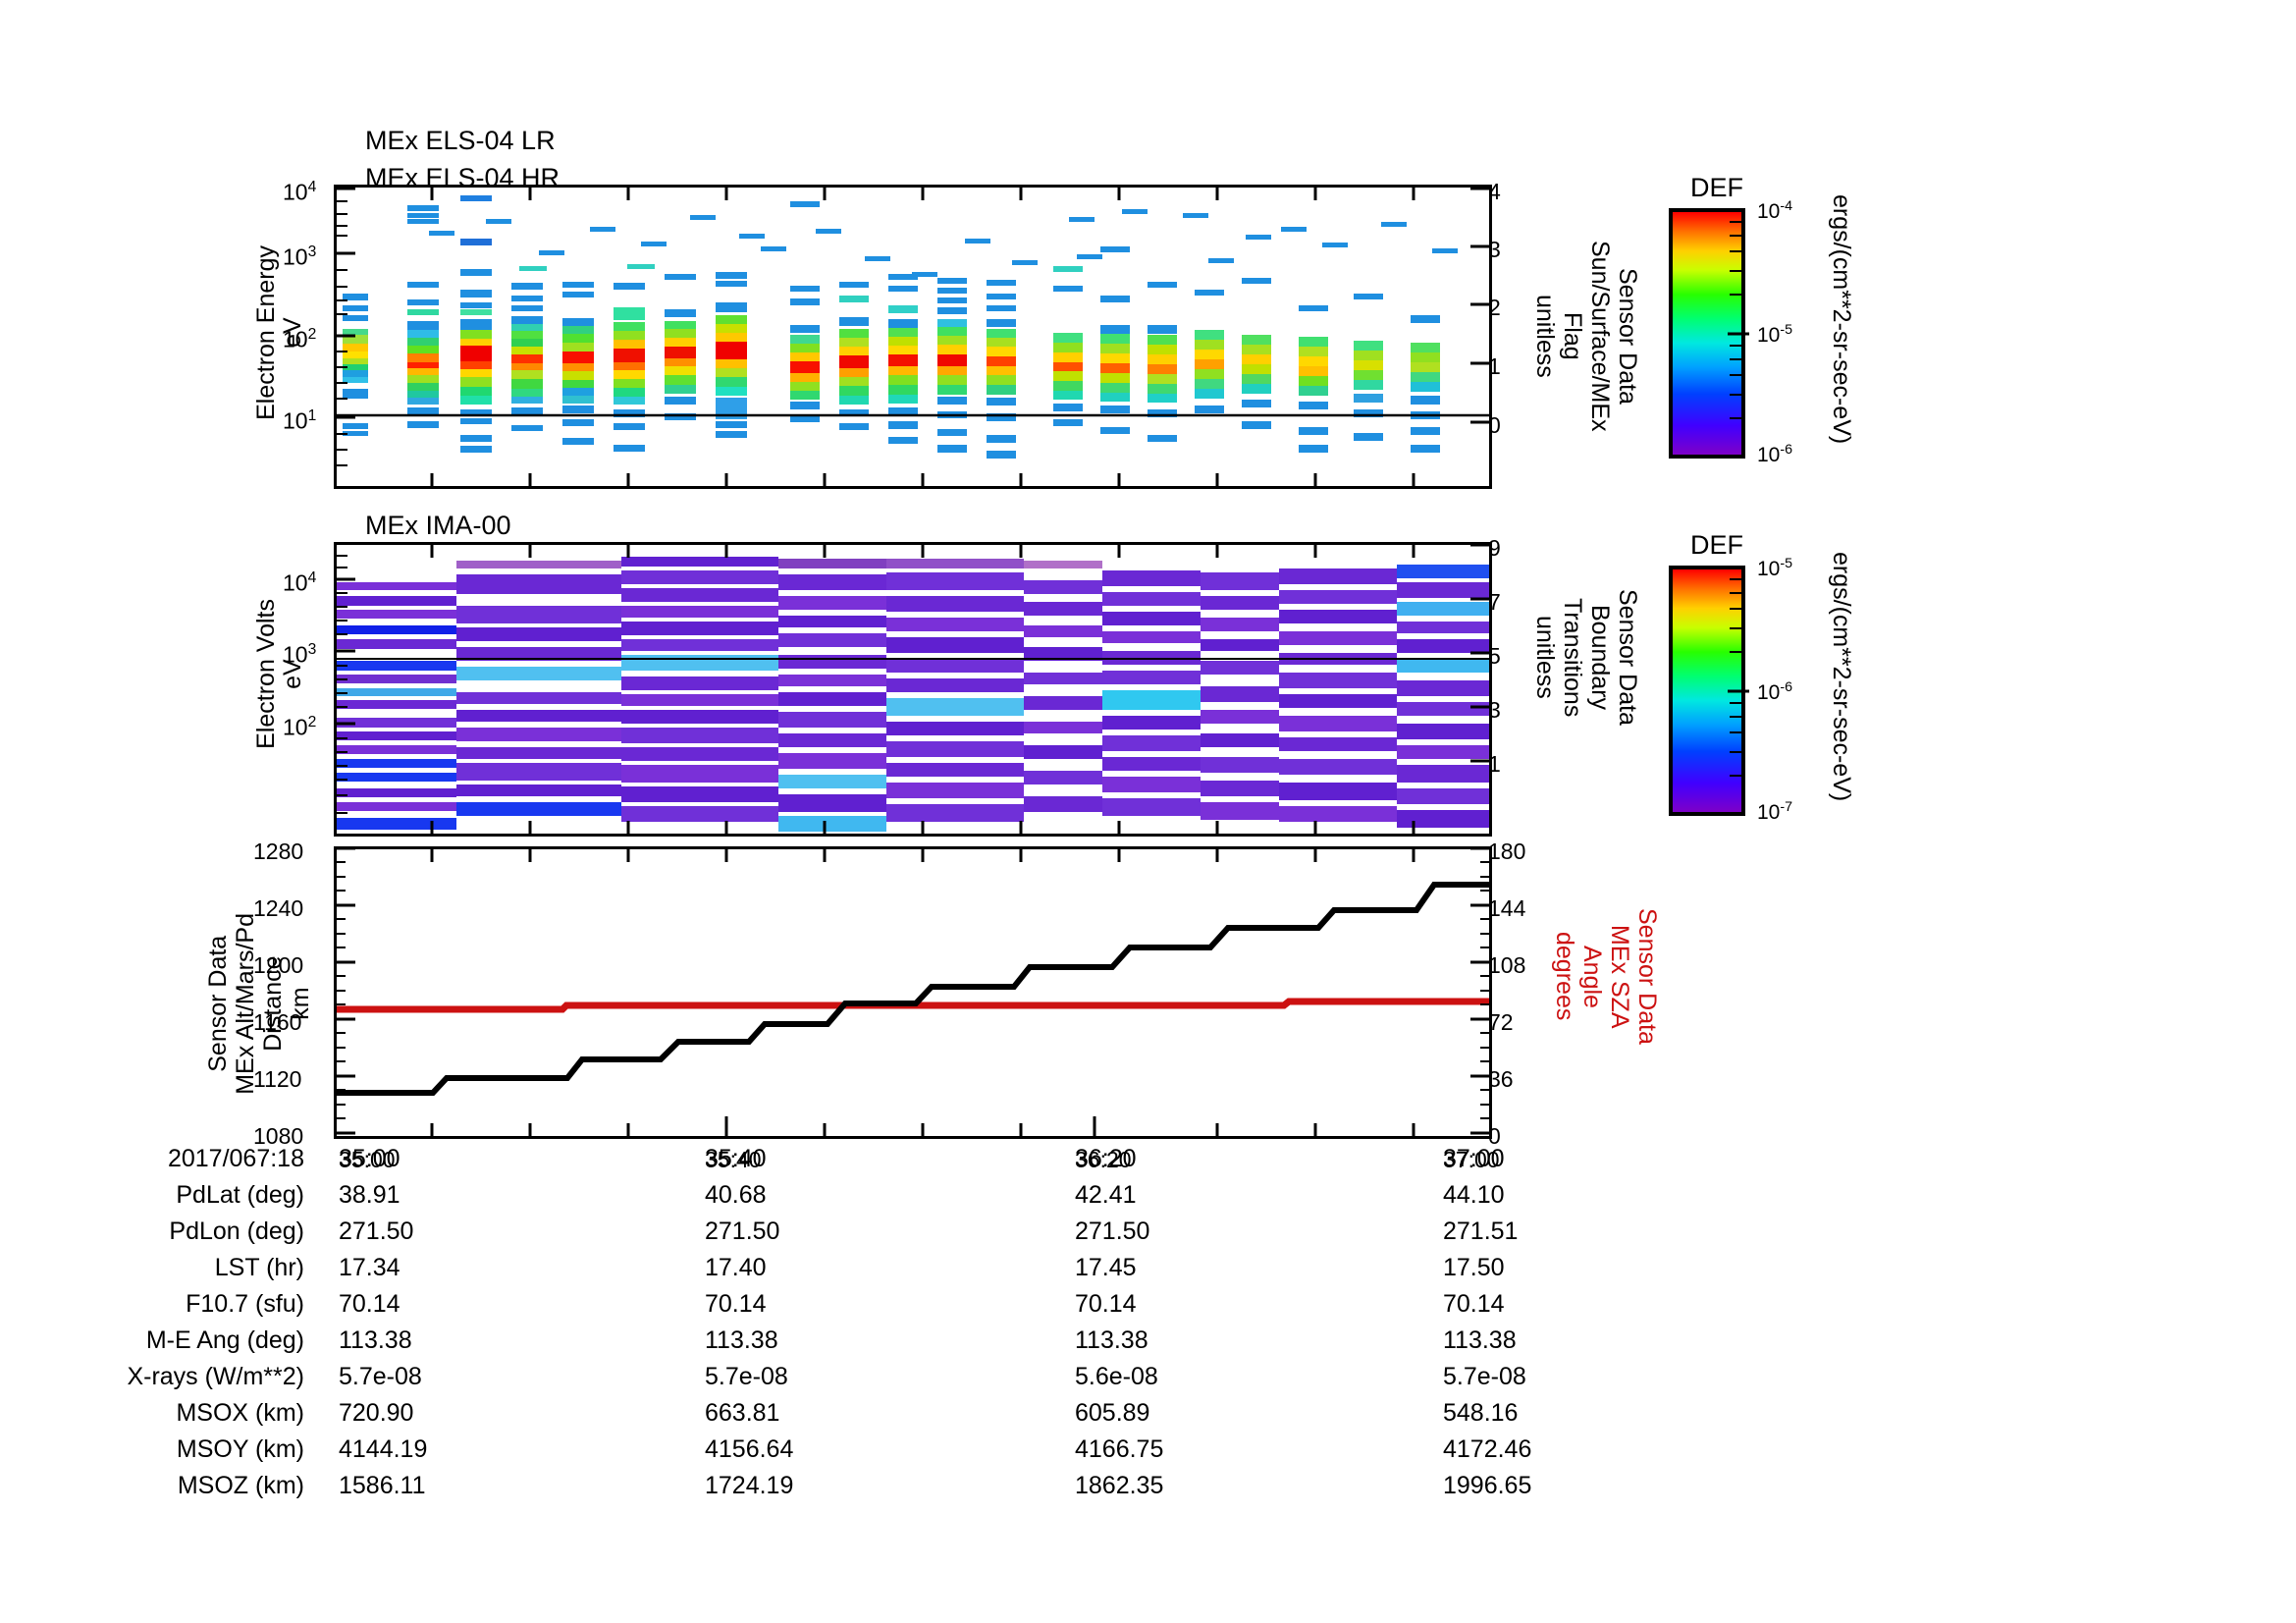 The image size is (2296, 1623). What do you see at coordinates (300, 654) in the screenshot?
I see `ima-ytick-1e3: 10³` at bounding box center [300, 654].